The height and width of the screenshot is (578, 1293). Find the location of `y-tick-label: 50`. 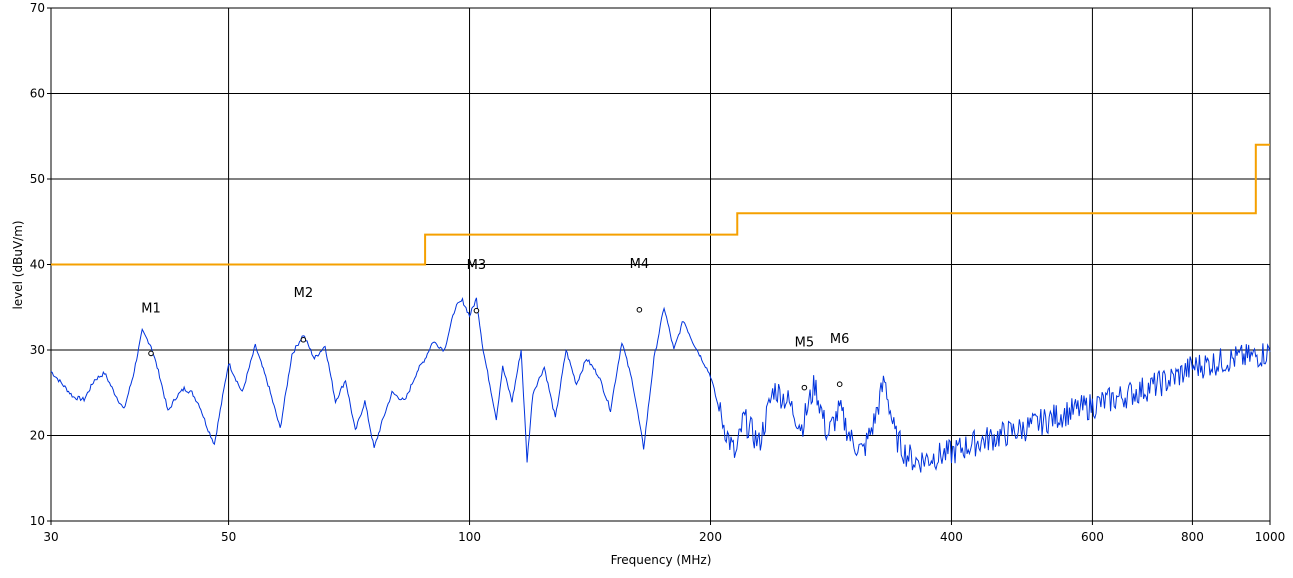

y-tick-label: 50 is located at coordinates (37, 179).